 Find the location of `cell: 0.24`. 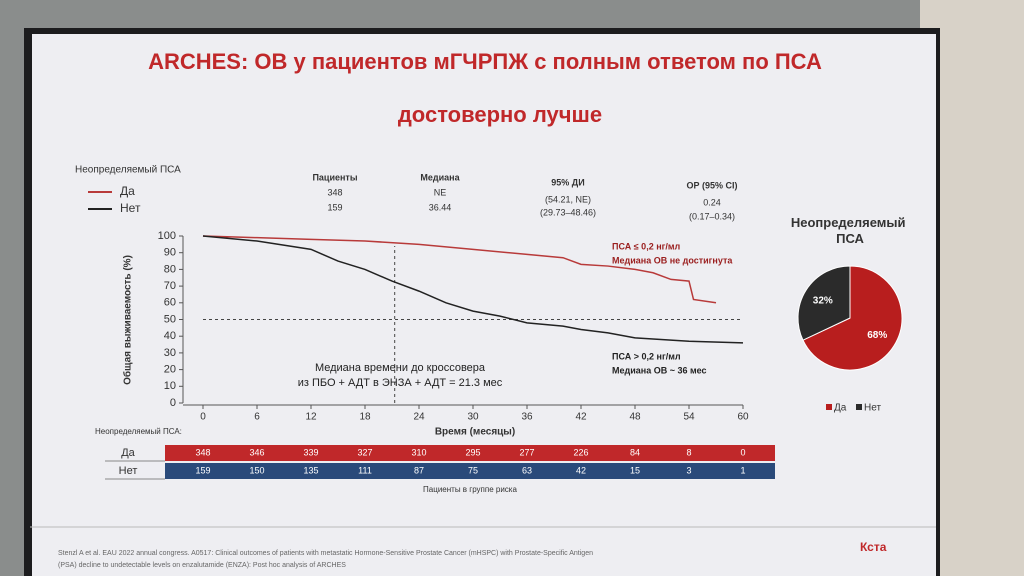

cell: 0.24 is located at coordinates (712, 202).